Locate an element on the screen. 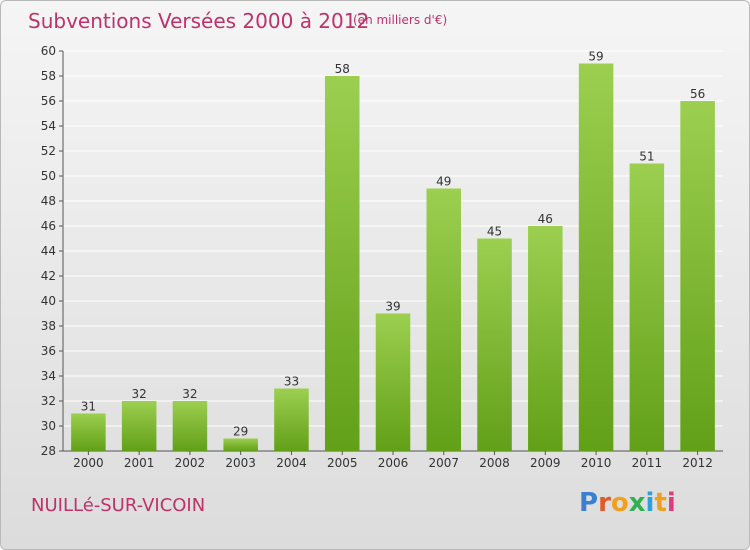 The height and width of the screenshot is (550, 750). y-tick-label: 58 is located at coordinates (48, 76).